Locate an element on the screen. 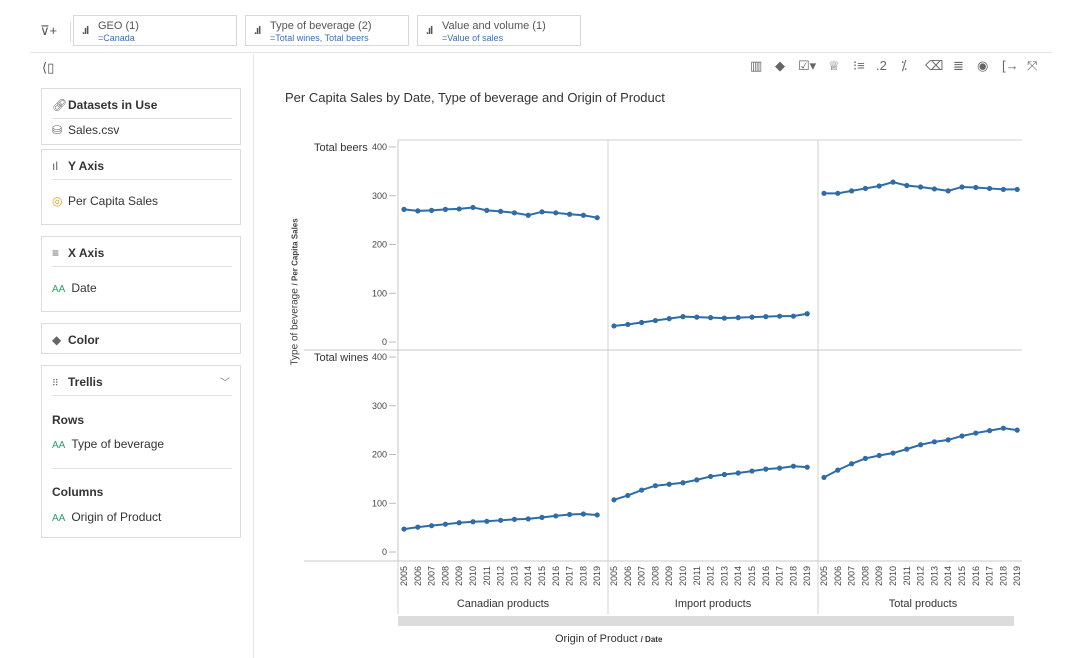 Image resolution: width=1072 pixels, height=658 pixels. collapse-panel-icon: ⟨▯ is located at coordinates (48, 67).